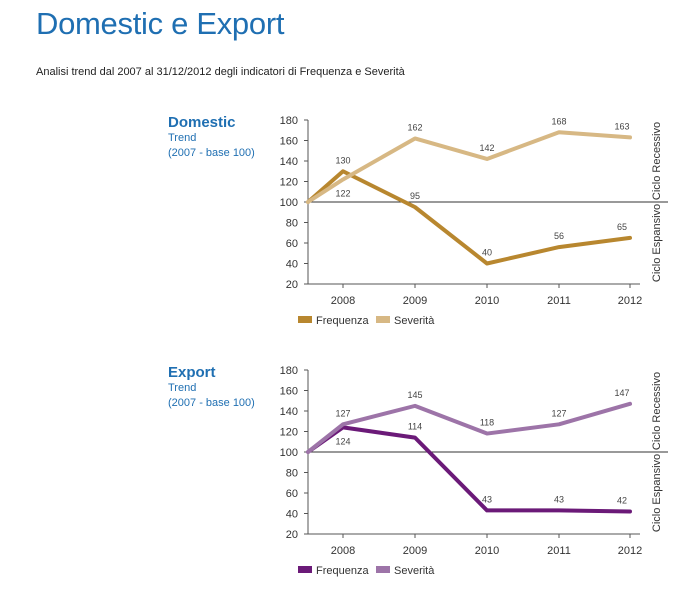 The height and width of the screenshot is (596, 696). I want to click on export-series-severita-line, so click(469, 427).